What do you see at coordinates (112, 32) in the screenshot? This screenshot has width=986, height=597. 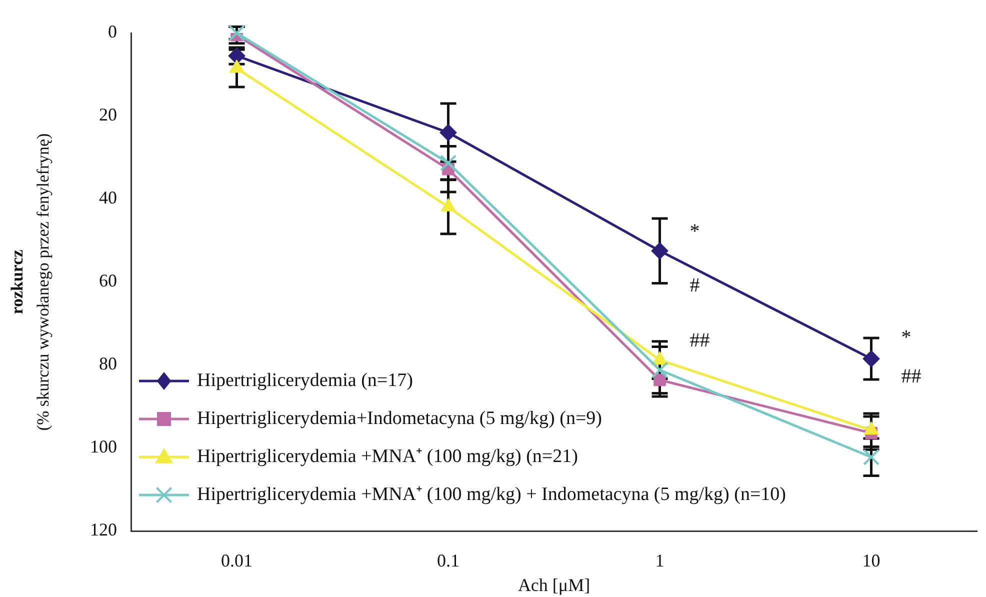 I see `y-tick-label: 0` at bounding box center [112, 32].